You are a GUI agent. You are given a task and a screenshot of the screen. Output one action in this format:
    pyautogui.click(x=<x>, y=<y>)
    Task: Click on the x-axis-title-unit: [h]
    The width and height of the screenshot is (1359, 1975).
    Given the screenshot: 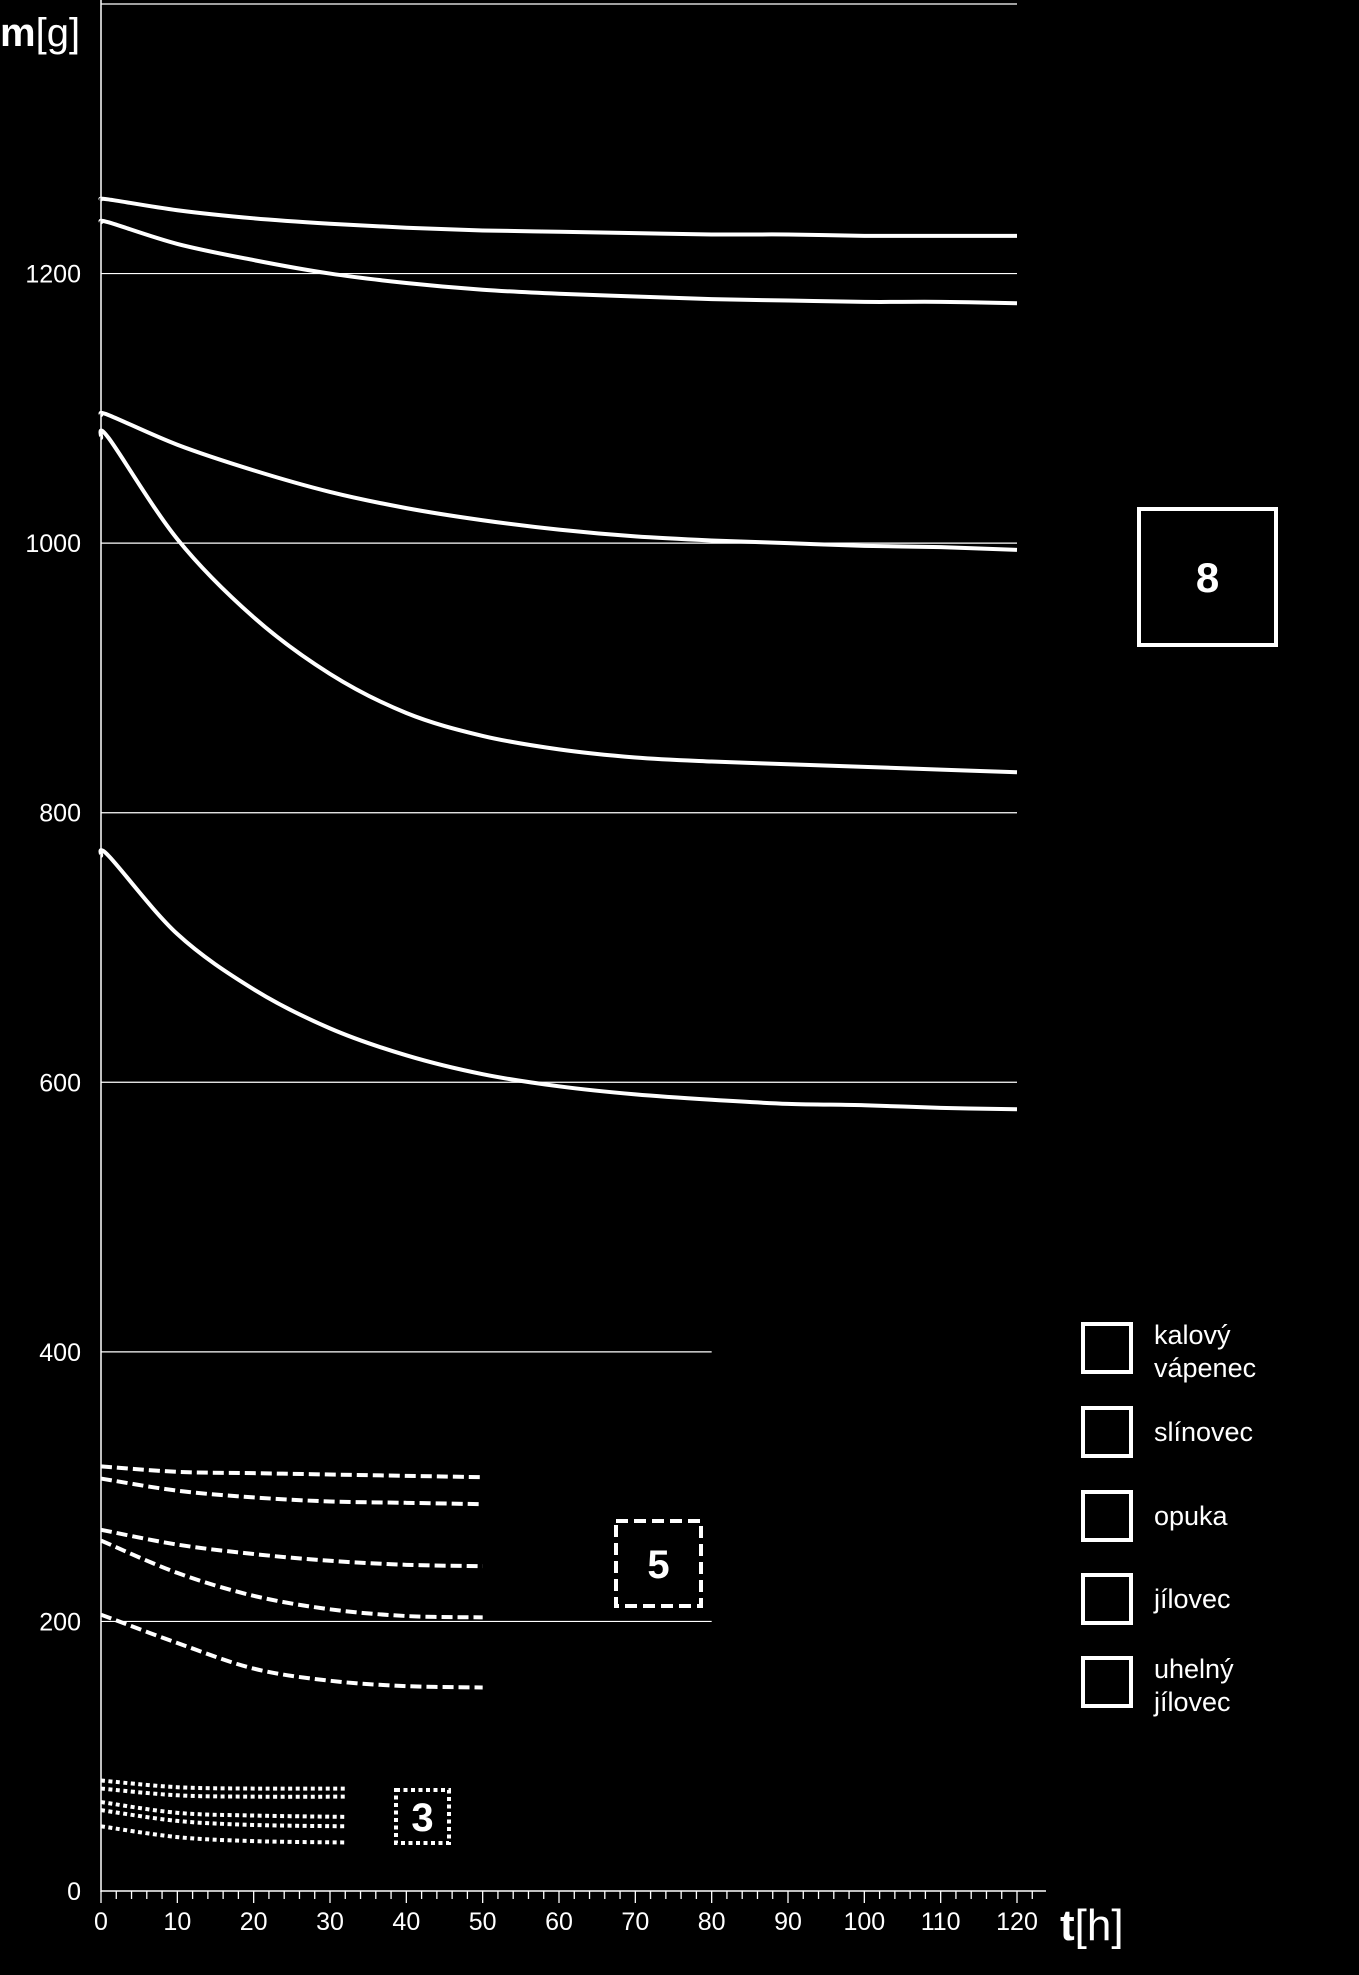 What is the action you would take?
    pyautogui.click(x=1099, y=1925)
    